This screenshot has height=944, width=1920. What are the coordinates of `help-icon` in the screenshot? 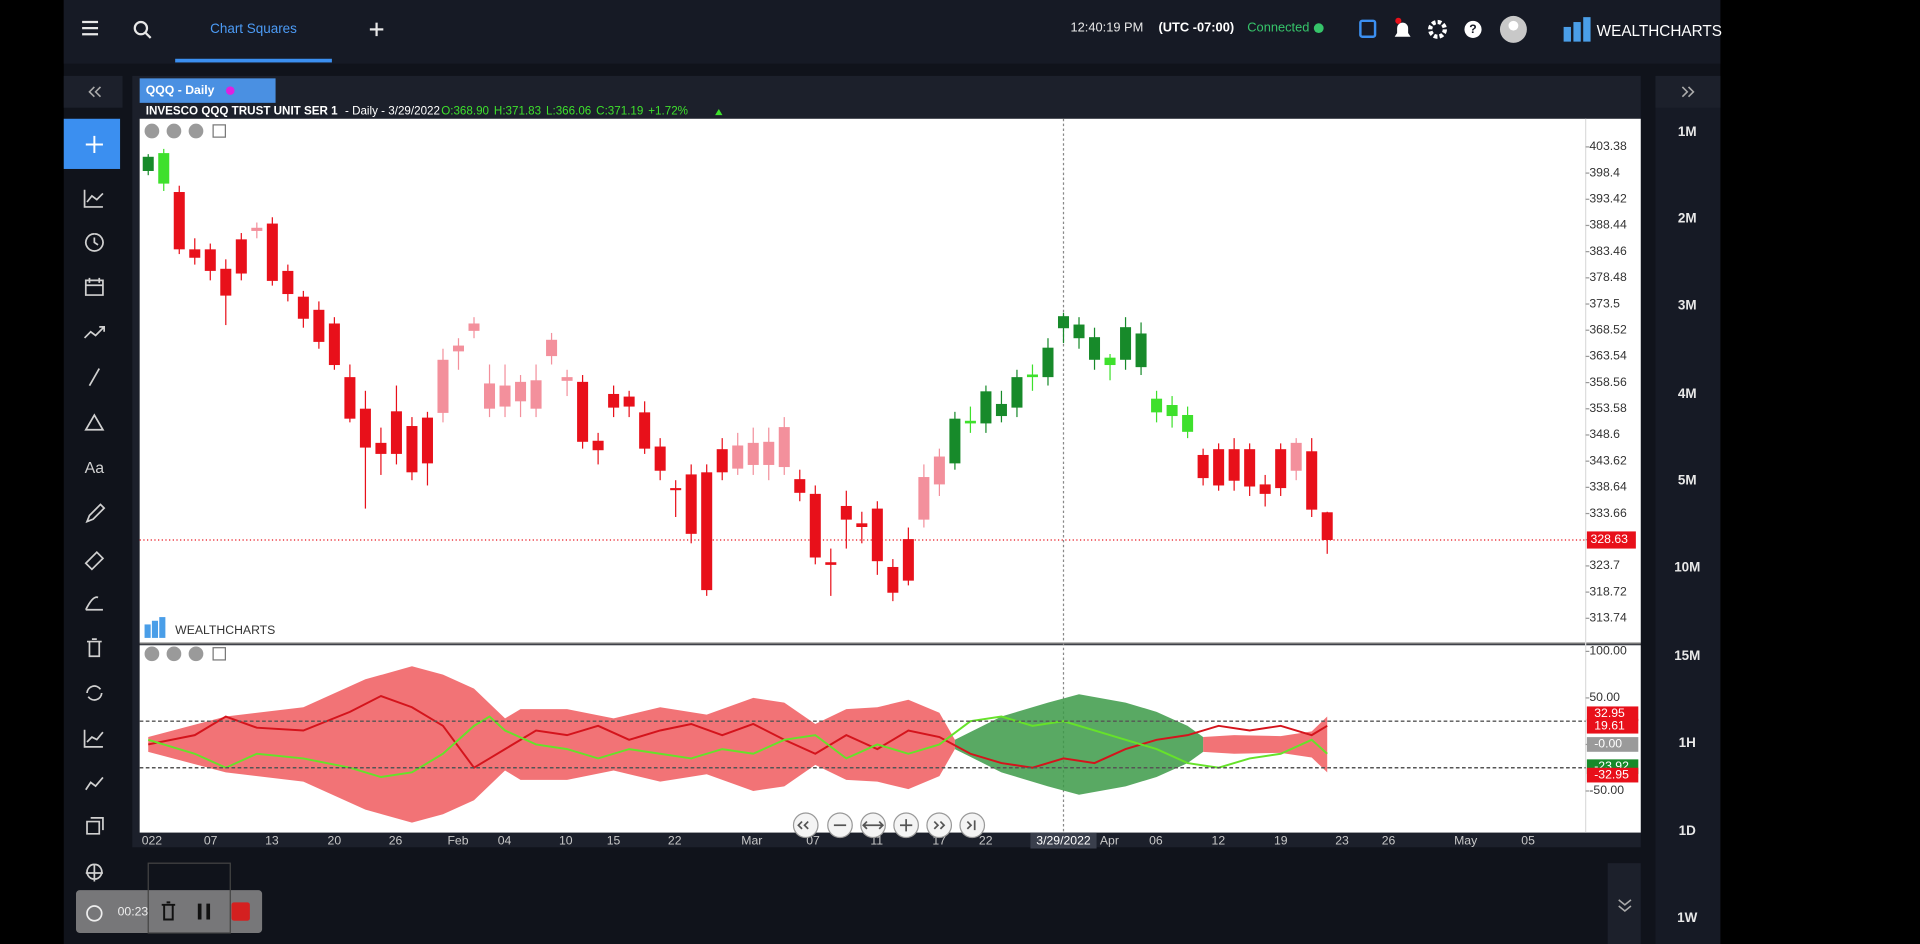 It's located at (1473, 29).